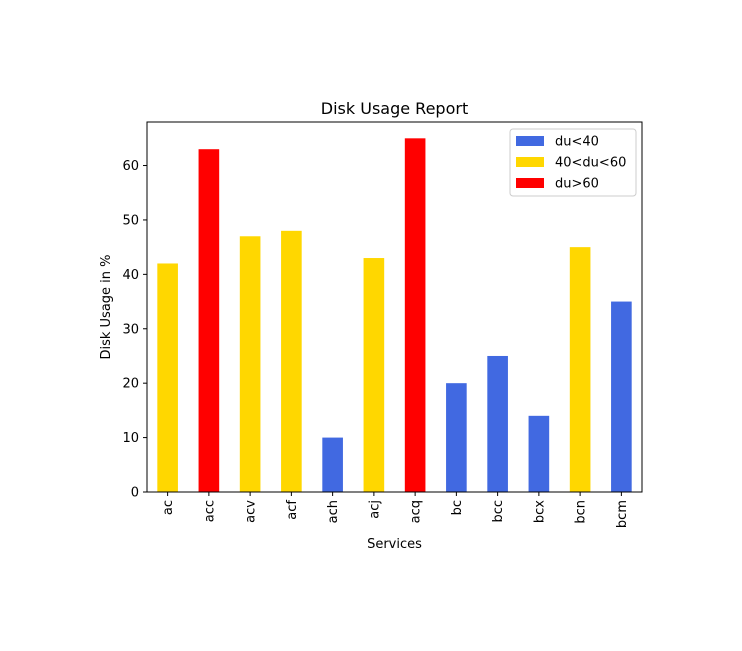 Image resolution: width=742 pixels, height=651 pixels. What do you see at coordinates (498, 511) in the screenshot?
I see `x-tick-label-bcc: bcc` at bounding box center [498, 511].